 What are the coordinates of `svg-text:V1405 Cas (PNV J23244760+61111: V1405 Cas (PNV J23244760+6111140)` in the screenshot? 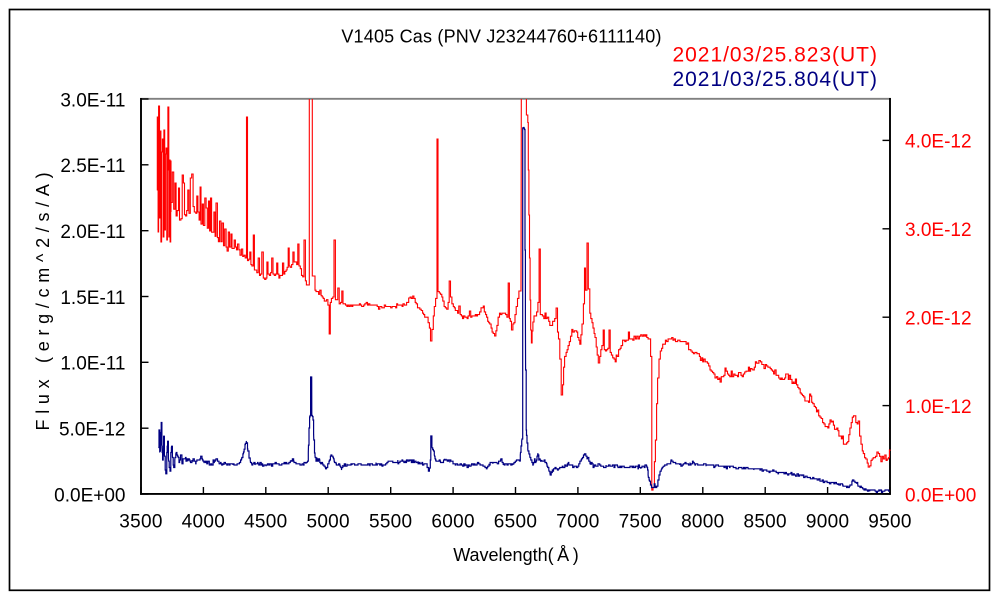 It's located at (501, 36).